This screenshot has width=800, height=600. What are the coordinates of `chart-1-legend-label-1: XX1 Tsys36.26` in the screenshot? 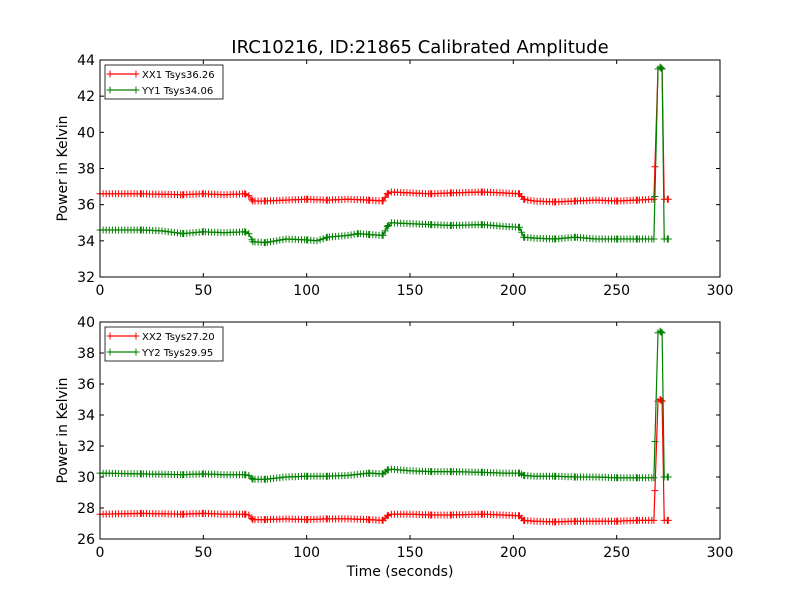 It's located at (178, 75).